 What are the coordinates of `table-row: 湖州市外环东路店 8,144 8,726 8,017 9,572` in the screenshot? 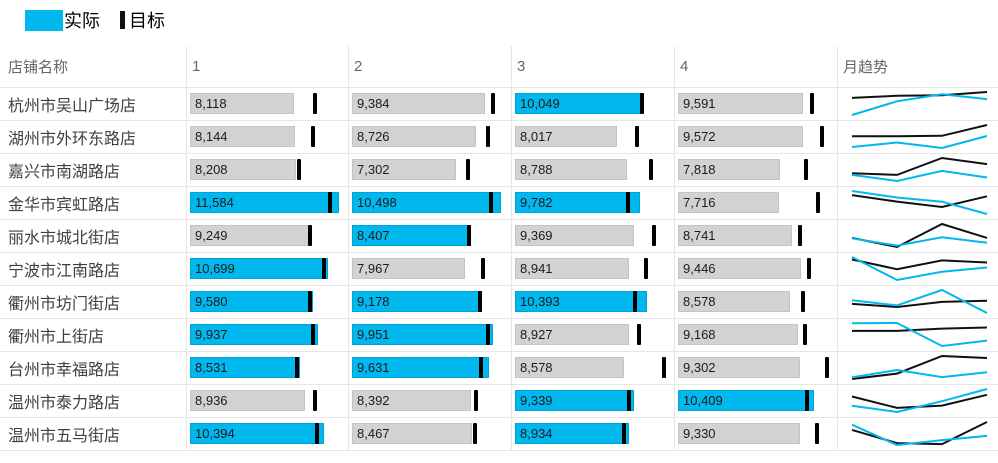 It's located at (499, 137).